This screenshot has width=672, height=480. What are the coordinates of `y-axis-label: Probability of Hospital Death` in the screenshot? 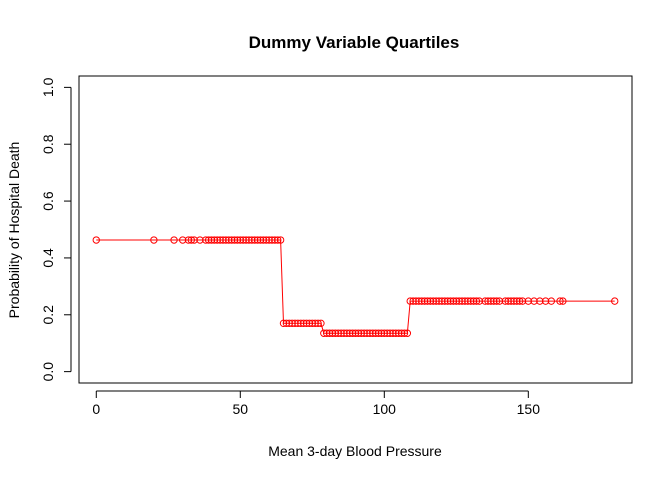 It's located at (14, 230).